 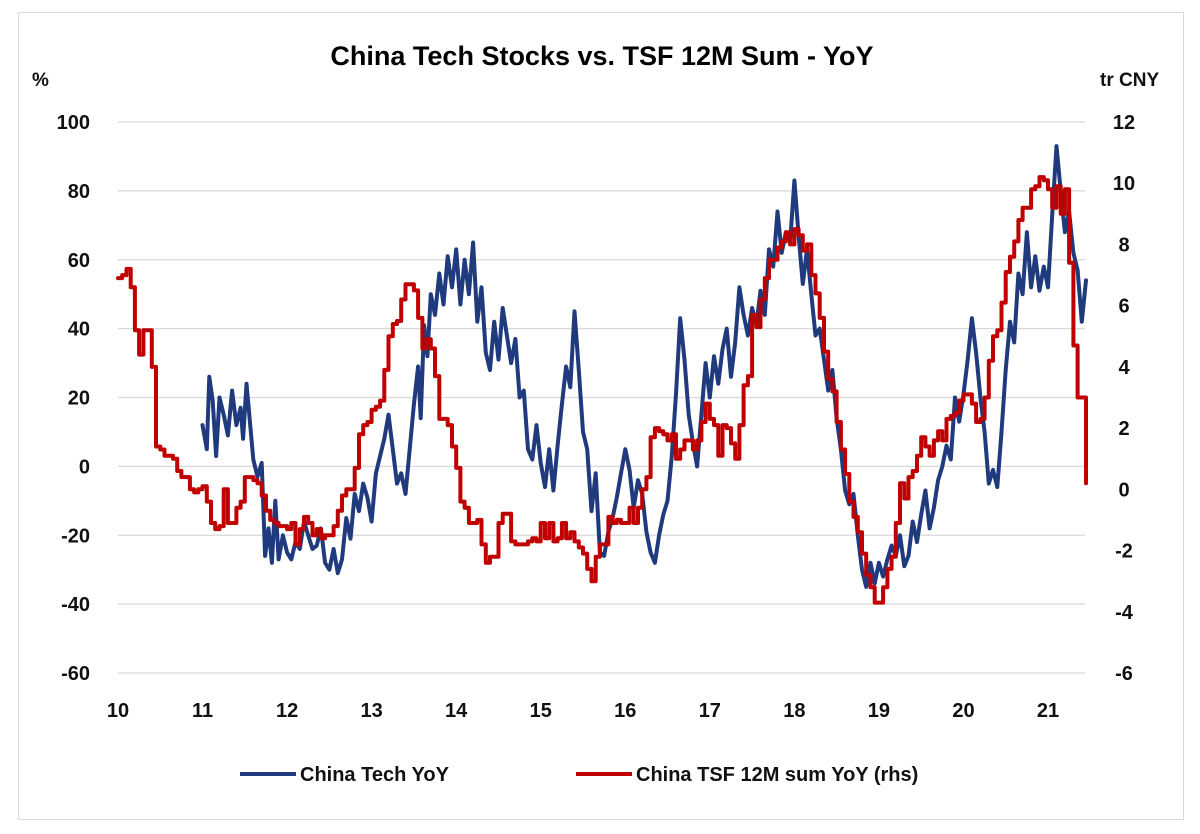 What do you see at coordinates (456, 711) in the screenshot?
I see `x-tick-label: 14` at bounding box center [456, 711].